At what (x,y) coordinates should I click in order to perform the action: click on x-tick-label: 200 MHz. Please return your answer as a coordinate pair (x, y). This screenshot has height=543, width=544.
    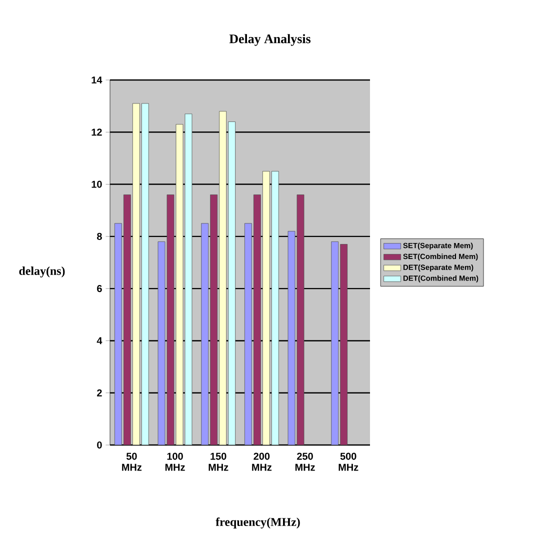
    Looking at the image, I should click on (262, 461).